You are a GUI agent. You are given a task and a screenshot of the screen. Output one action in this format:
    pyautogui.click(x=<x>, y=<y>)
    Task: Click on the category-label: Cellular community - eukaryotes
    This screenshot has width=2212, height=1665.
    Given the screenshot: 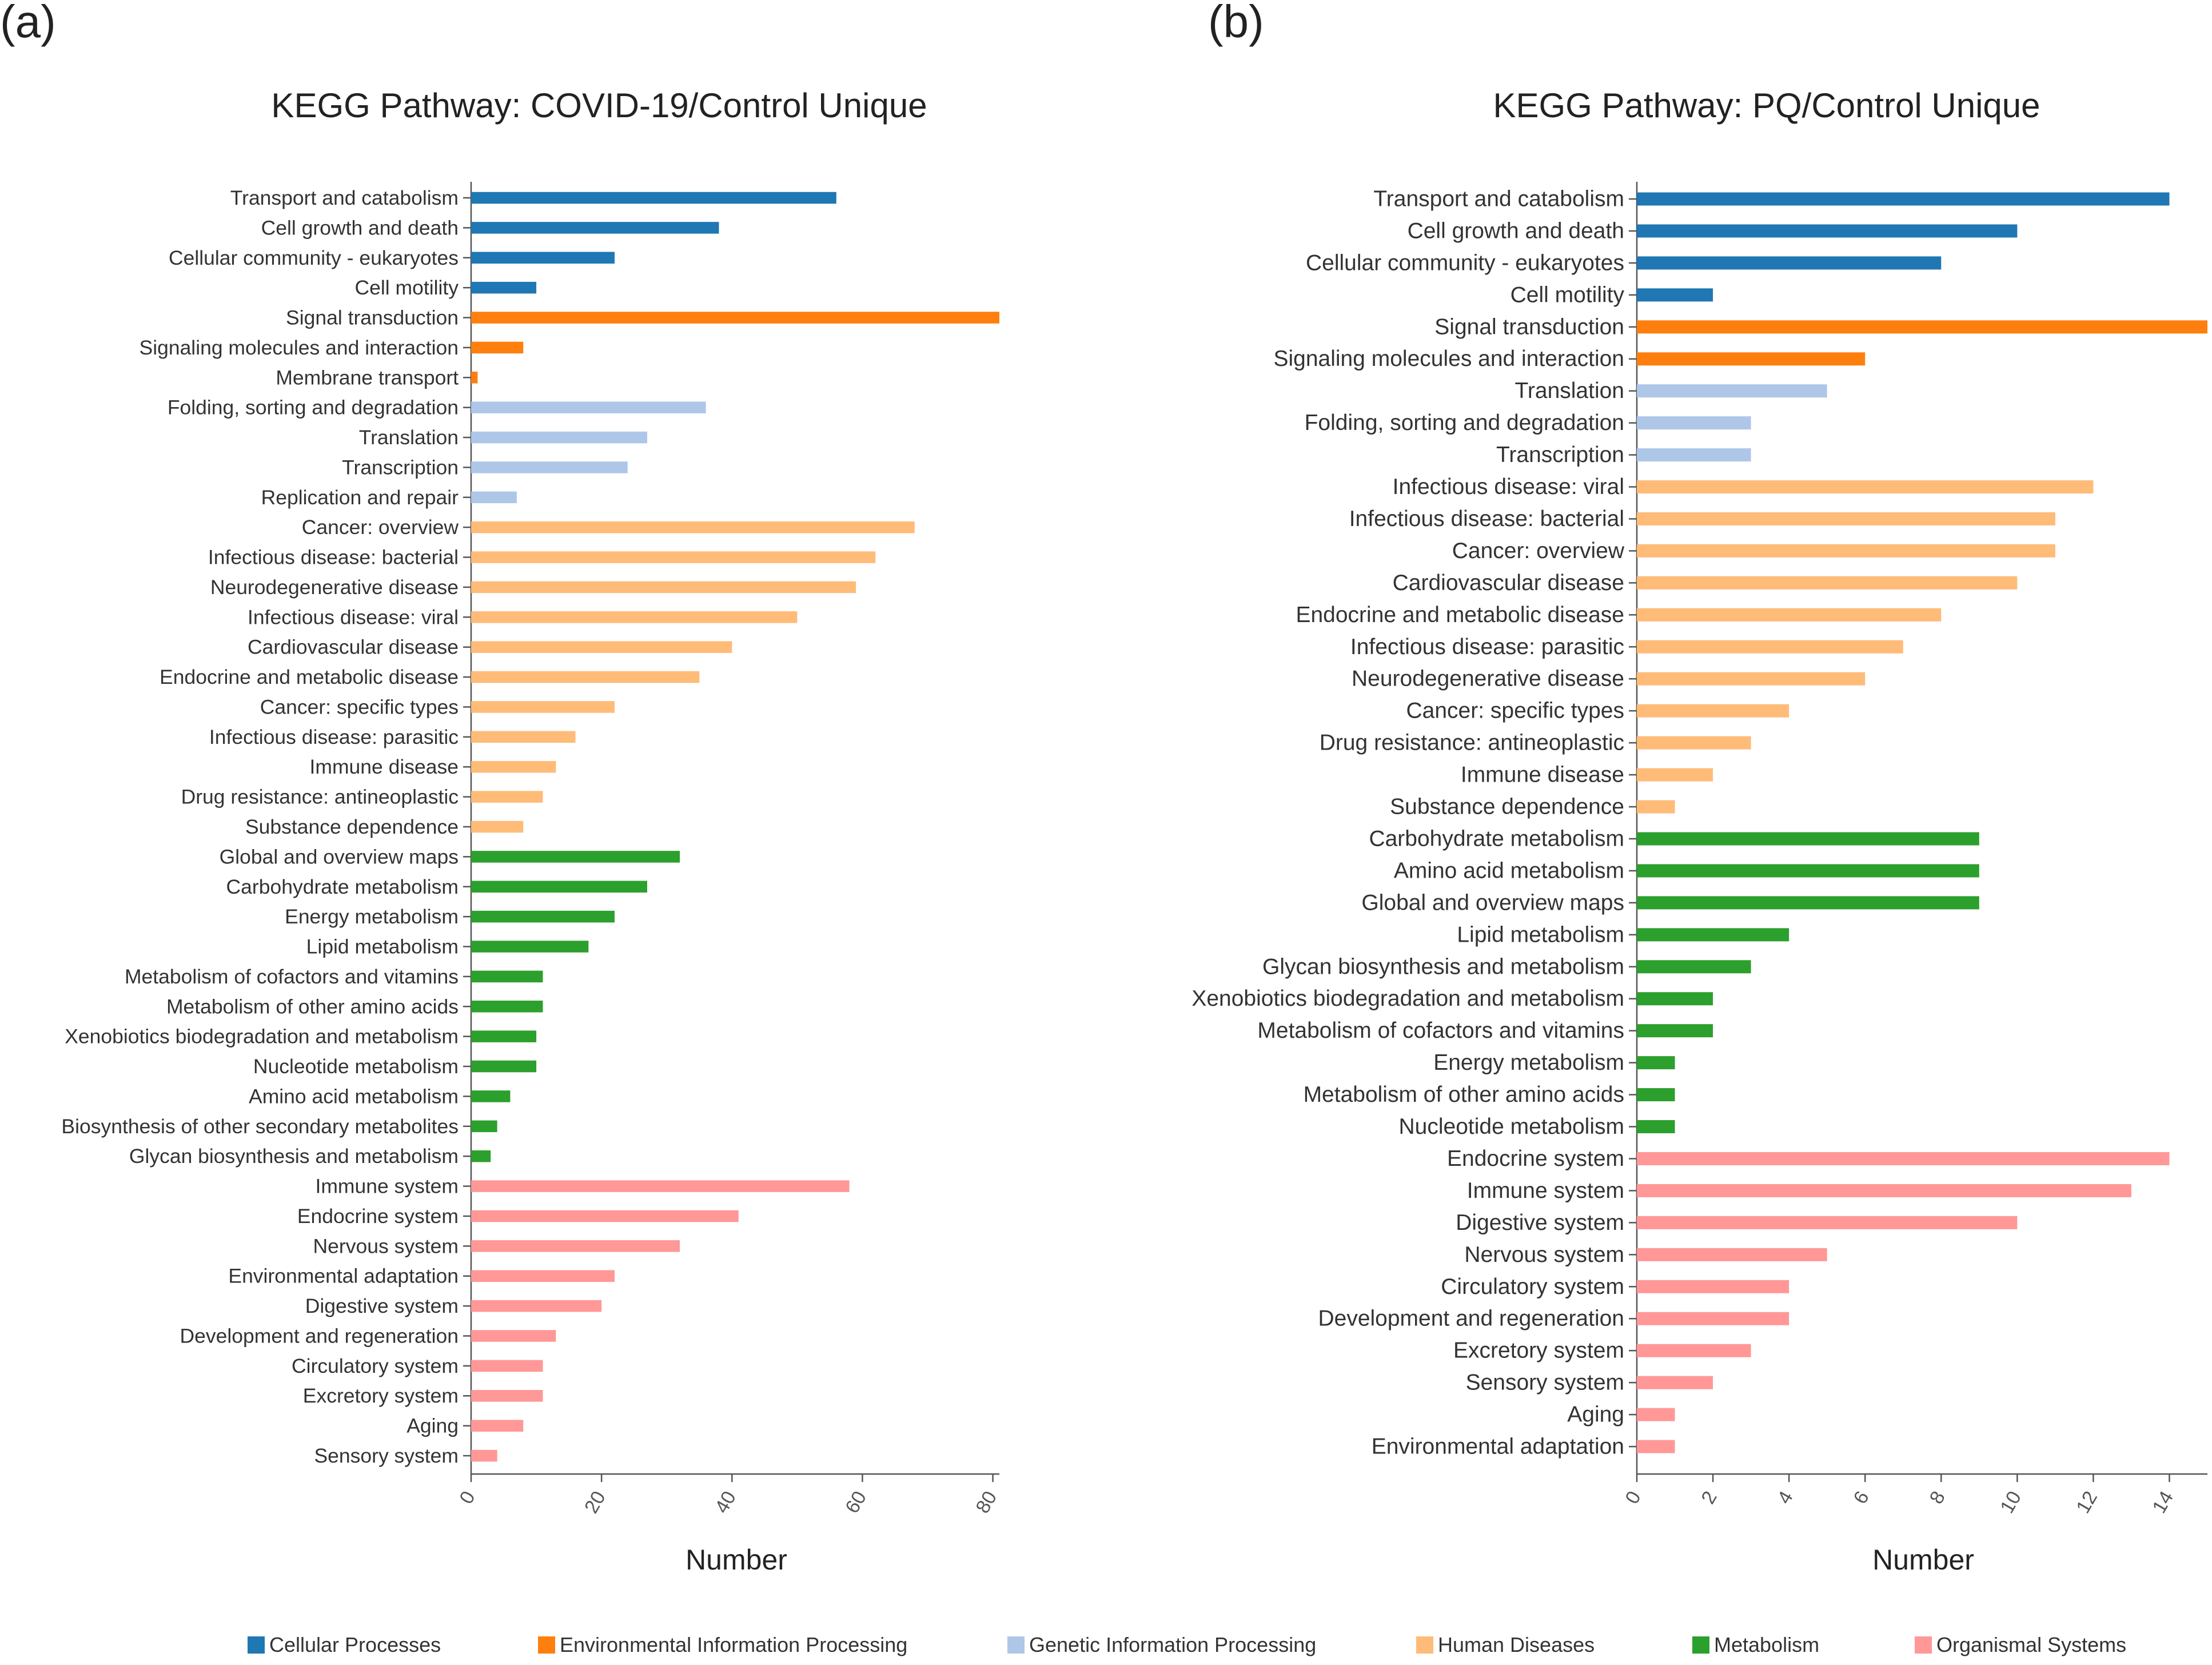 What is the action you would take?
    pyautogui.click(x=1465, y=262)
    